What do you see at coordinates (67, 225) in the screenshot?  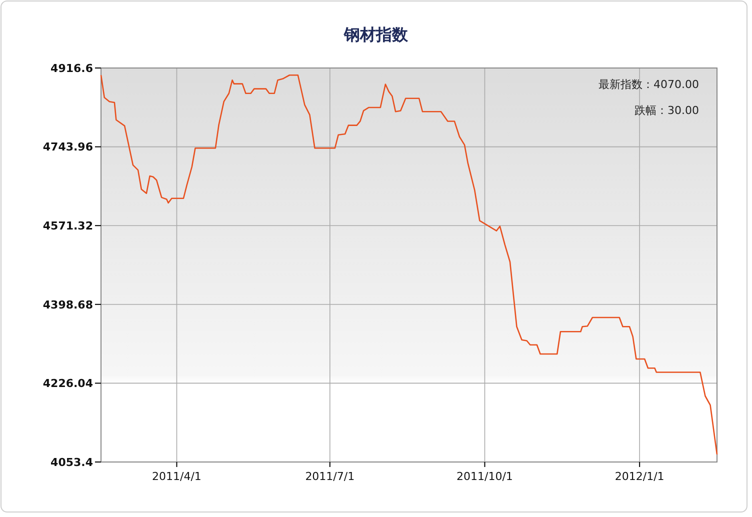 I see `y-tick-label: 4571.32` at bounding box center [67, 225].